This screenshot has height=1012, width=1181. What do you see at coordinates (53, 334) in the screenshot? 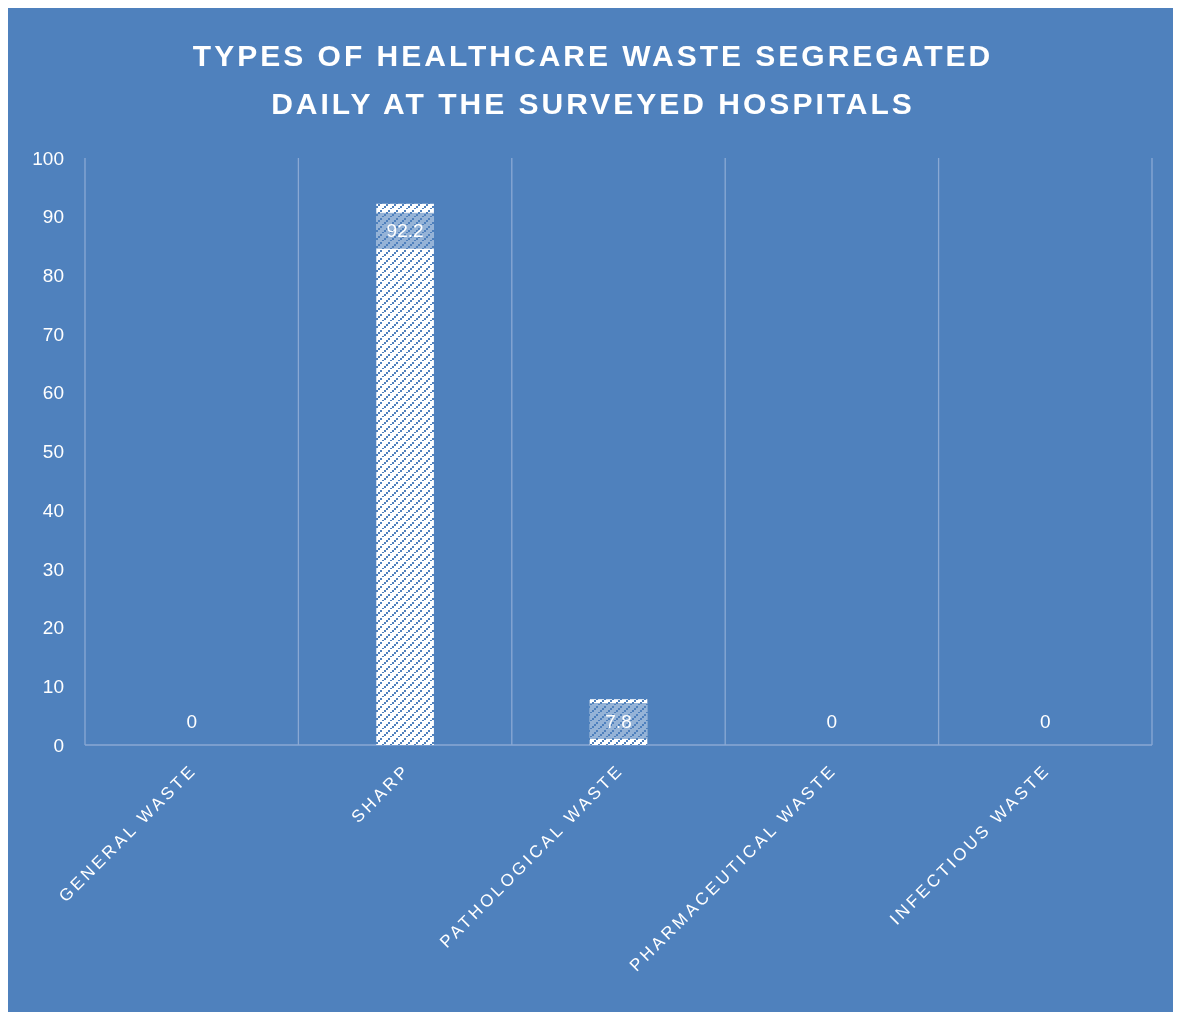
I see `y-tick-label: 70` at bounding box center [53, 334].